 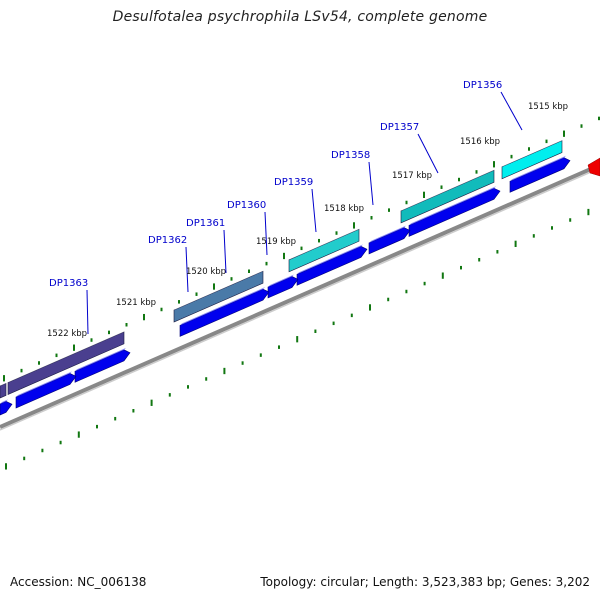 I want to click on gene-feature-DP1357, so click(x=448, y=196).